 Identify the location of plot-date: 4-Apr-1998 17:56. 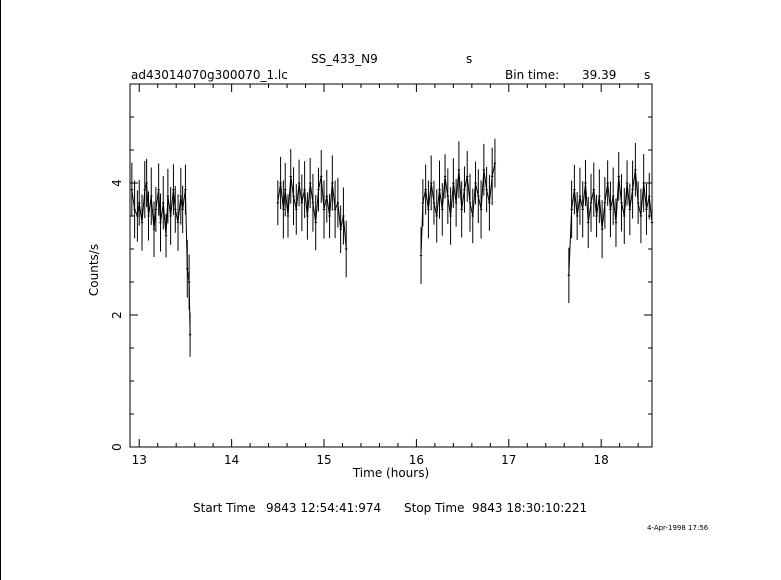
(678, 528).